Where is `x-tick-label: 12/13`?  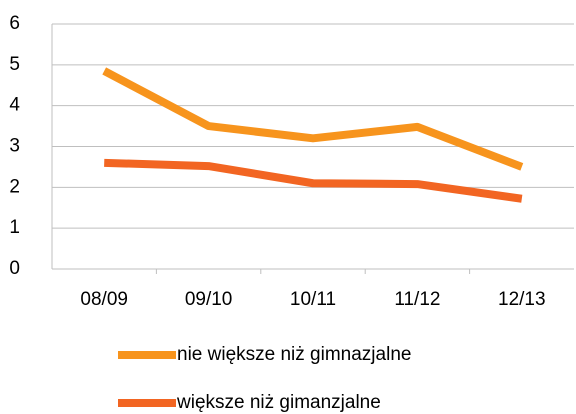
x-tick-label: 12/13 is located at coordinates (522, 299).